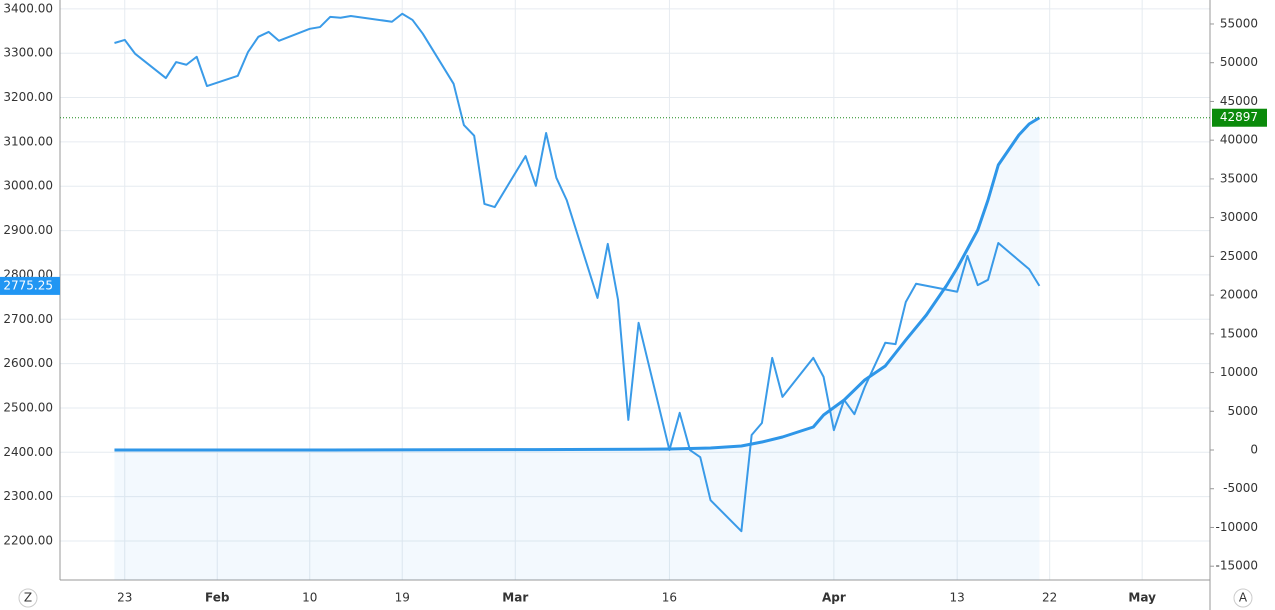 Image resolution: width=1275 pixels, height=610 pixels. What do you see at coordinates (1239, 23) in the screenshot?
I see `y2-tick-label: 55000` at bounding box center [1239, 23].